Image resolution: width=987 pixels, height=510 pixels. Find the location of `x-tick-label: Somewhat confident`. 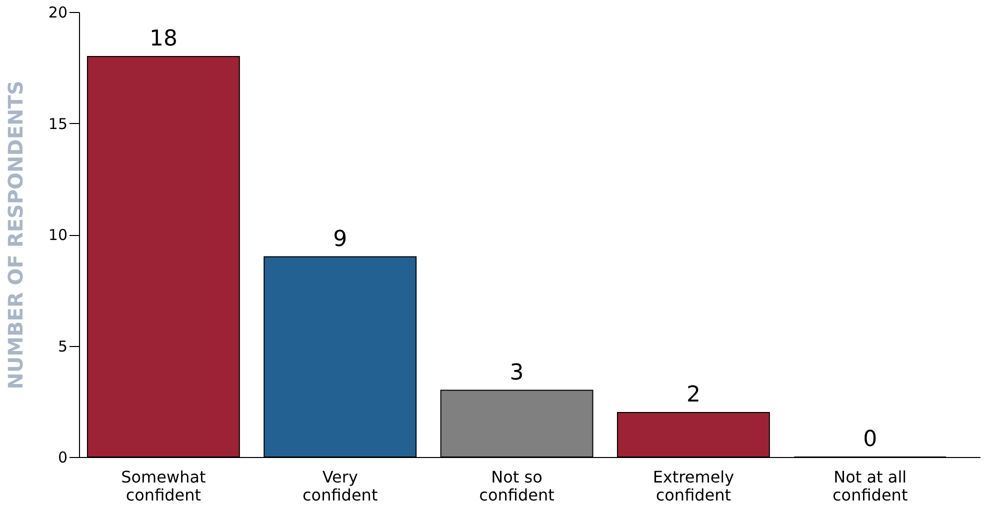

x-tick-label: Somewhat confident is located at coordinates (163, 486).